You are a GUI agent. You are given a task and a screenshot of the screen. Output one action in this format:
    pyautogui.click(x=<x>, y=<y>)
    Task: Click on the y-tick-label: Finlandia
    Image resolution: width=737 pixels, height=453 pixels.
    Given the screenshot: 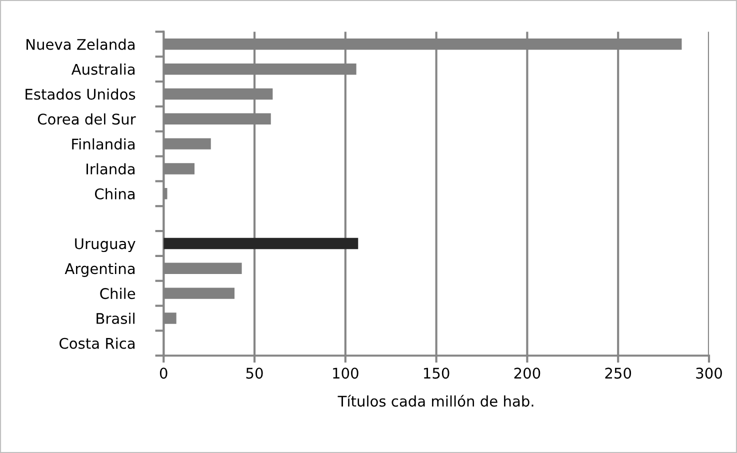 What is the action you would take?
    pyautogui.click(x=103, y=144)
    